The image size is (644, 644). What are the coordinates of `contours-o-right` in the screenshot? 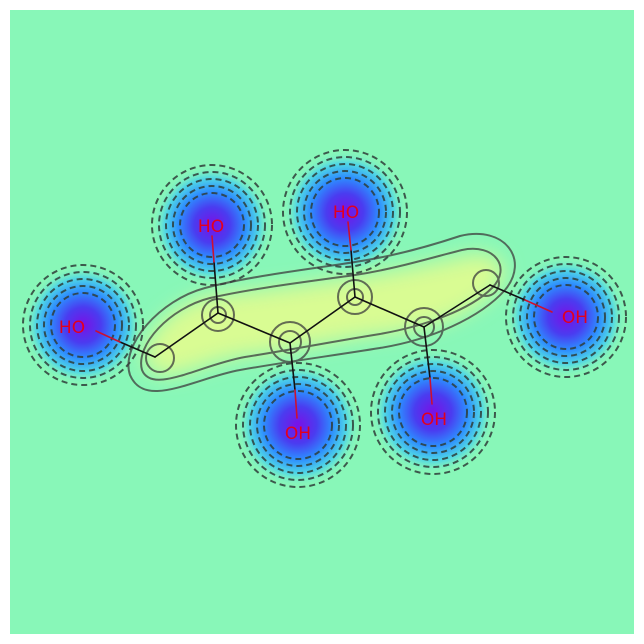 It's located at (566, 317).